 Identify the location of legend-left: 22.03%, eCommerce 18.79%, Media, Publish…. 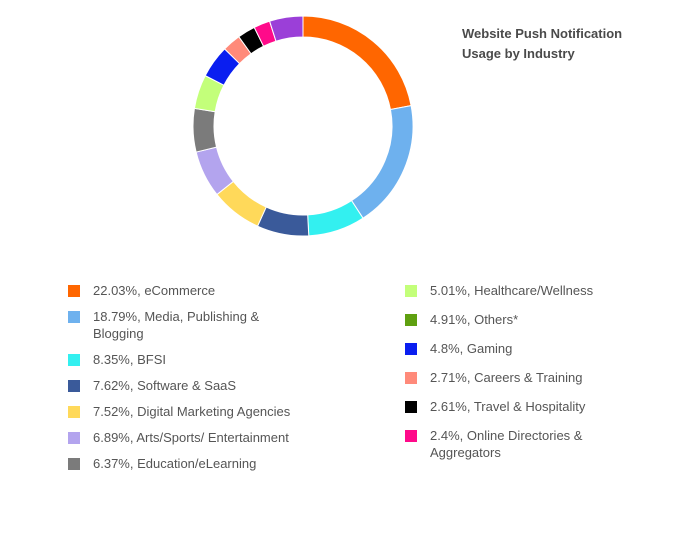
(188, 381).